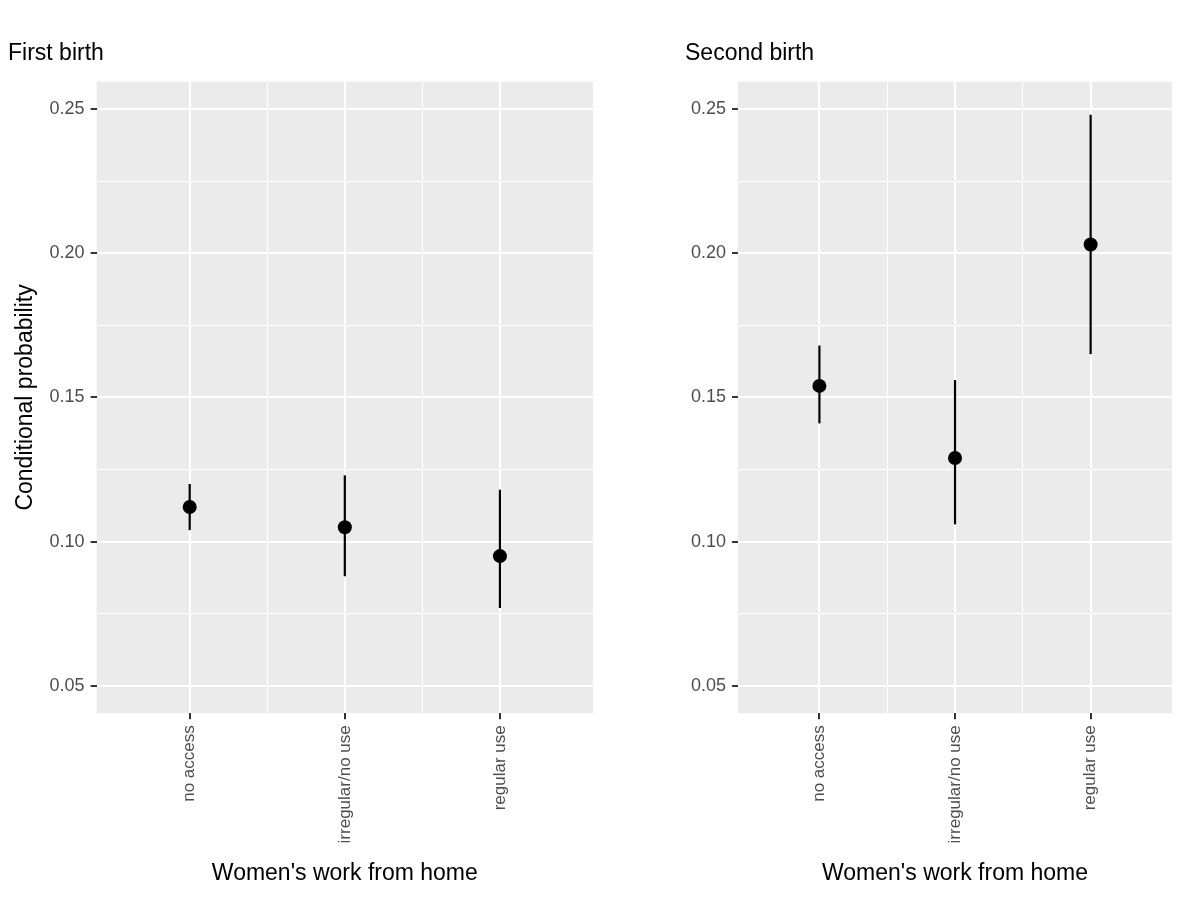  Describe the element at coordinates (56, 52) in the screenshot. I see `chart-title: First birth` at that location.